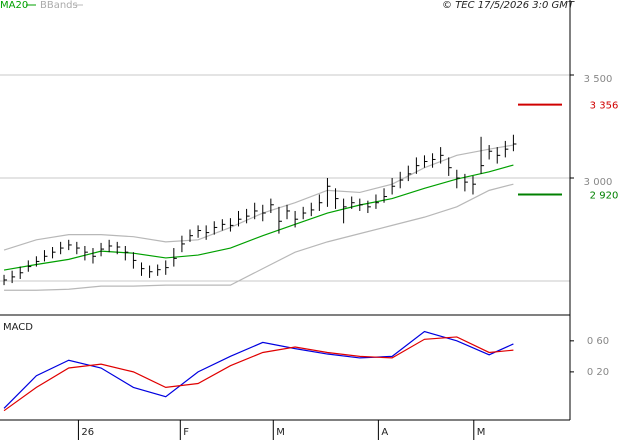 This screenshot has height=440, width=627. What do you see at coordinates (258, 374) in the screenshot?
I see `macd-line` at bounding box center [258, 374].